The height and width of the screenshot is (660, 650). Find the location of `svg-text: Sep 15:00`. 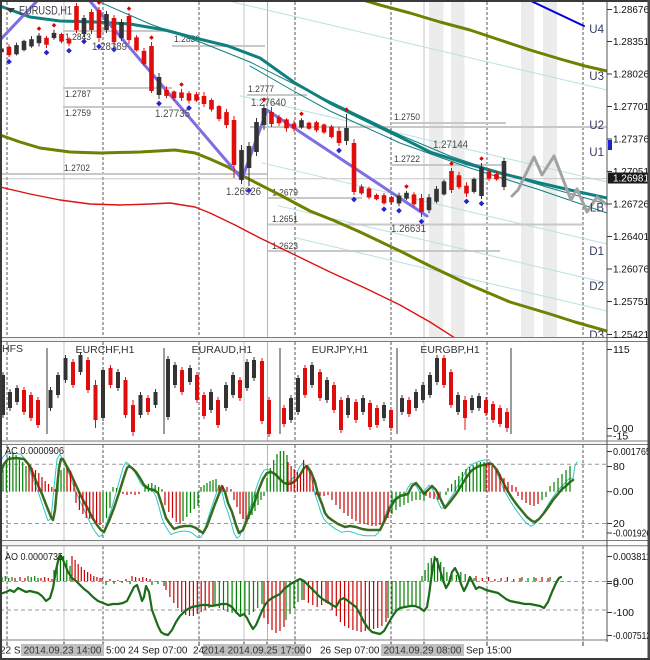

svg-text: Sep 15:00 is located at coordinates (489, 651).